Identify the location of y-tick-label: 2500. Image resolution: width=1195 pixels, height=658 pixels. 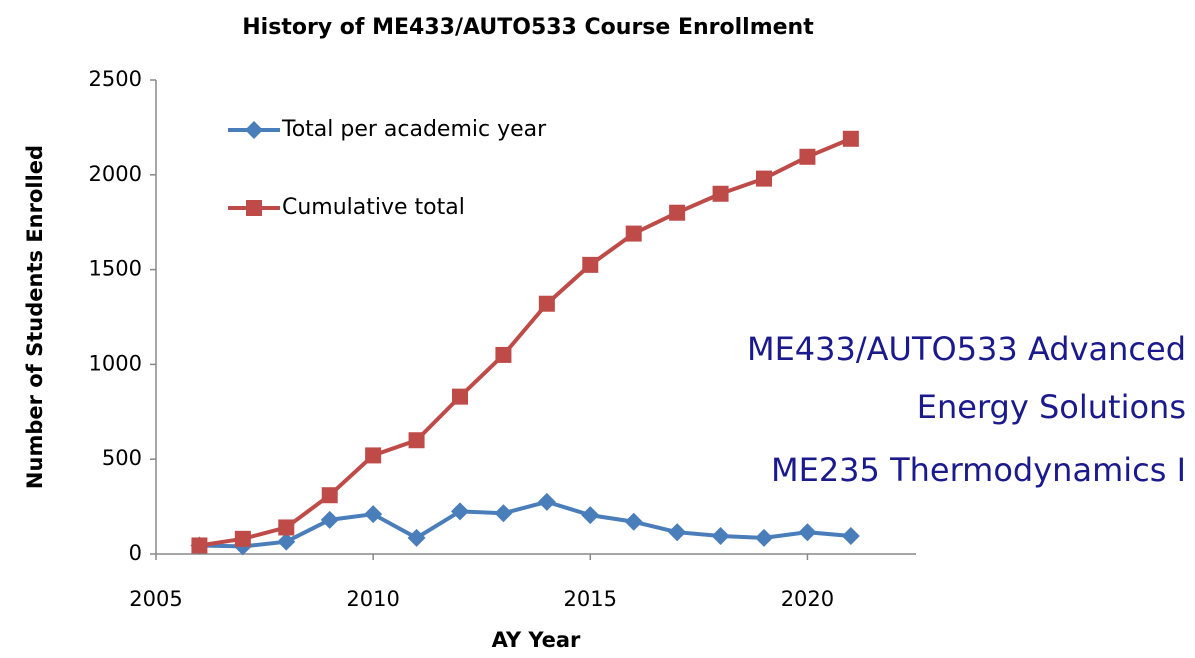
(115, 79).